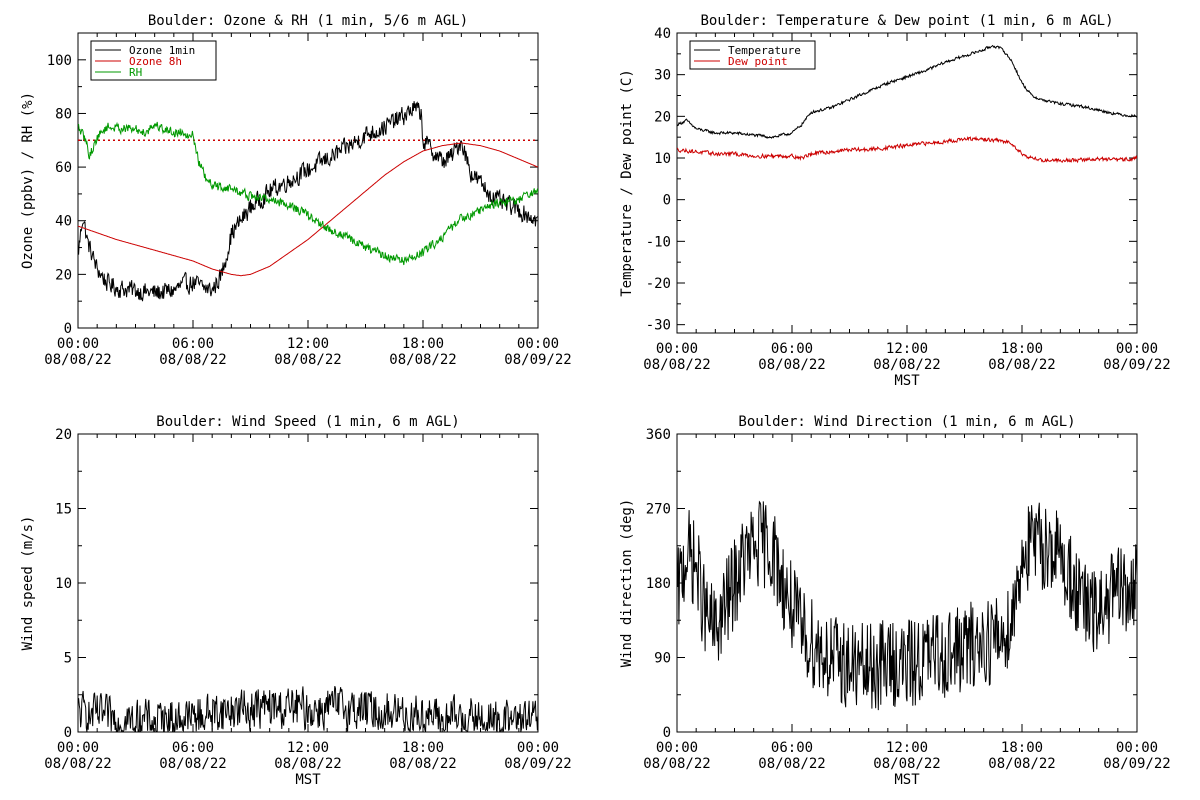 This screenshot has height=800, width=1200. What do you see at coordinates (907, 91) in the screenshot?
I see `series-temperature` at bounding box center [907, 91].